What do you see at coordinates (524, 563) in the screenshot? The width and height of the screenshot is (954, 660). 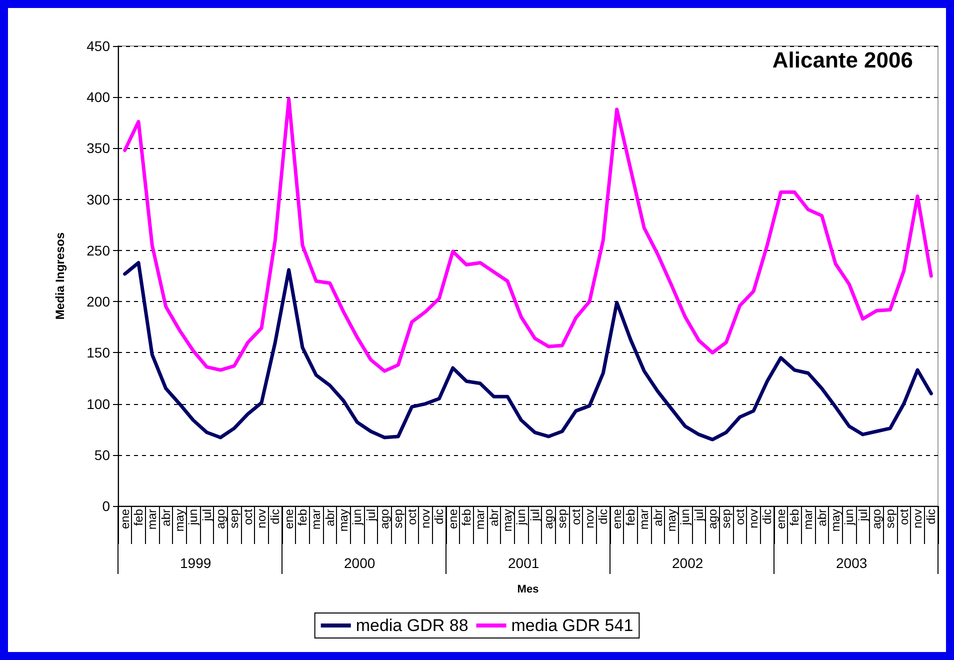 I see `text: 2001` at bounding box center [524, 563].